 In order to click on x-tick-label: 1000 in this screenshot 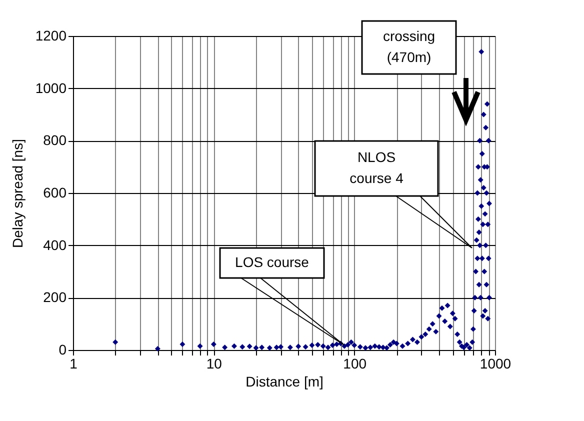, I will do `click(496, 364)`.